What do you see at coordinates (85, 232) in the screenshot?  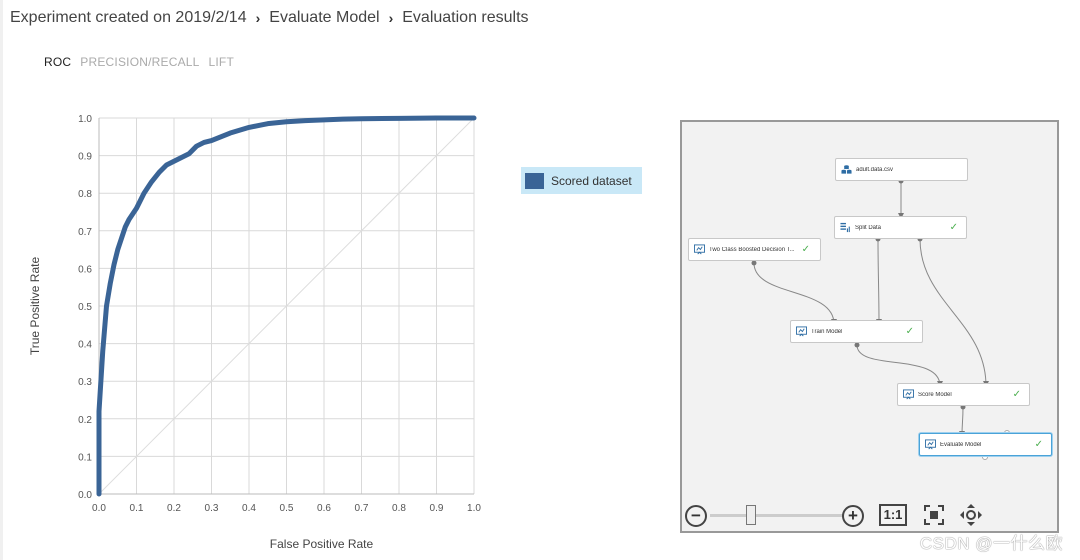 I see `y-tick-label: 0.7` at bounding box center [85, 232].